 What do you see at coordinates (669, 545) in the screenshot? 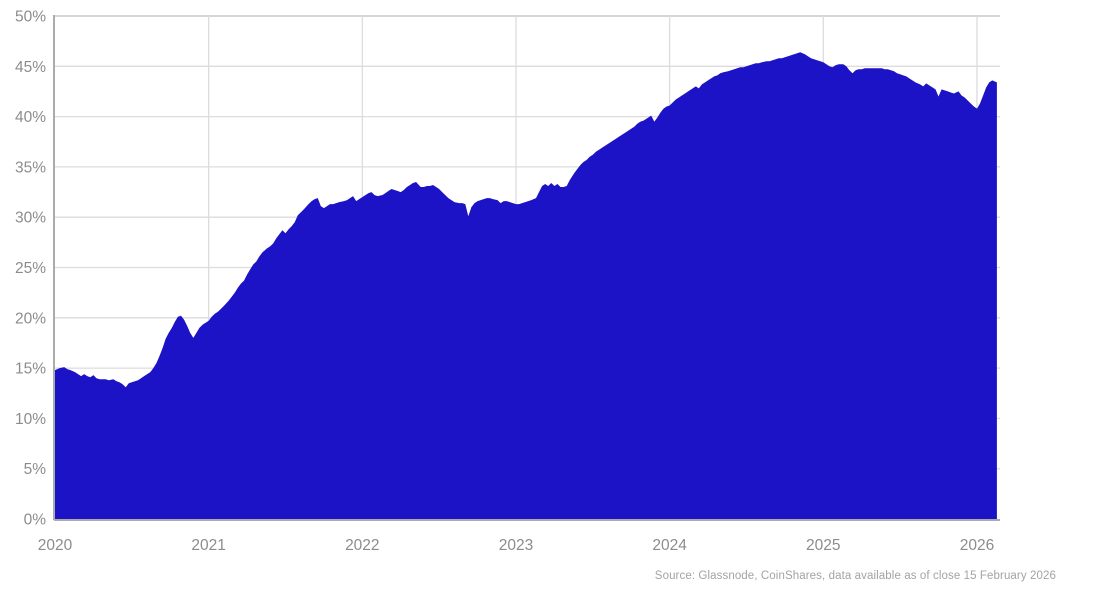
I see `x-axis-tick-label: 2024` at bounding box center [669, 545].